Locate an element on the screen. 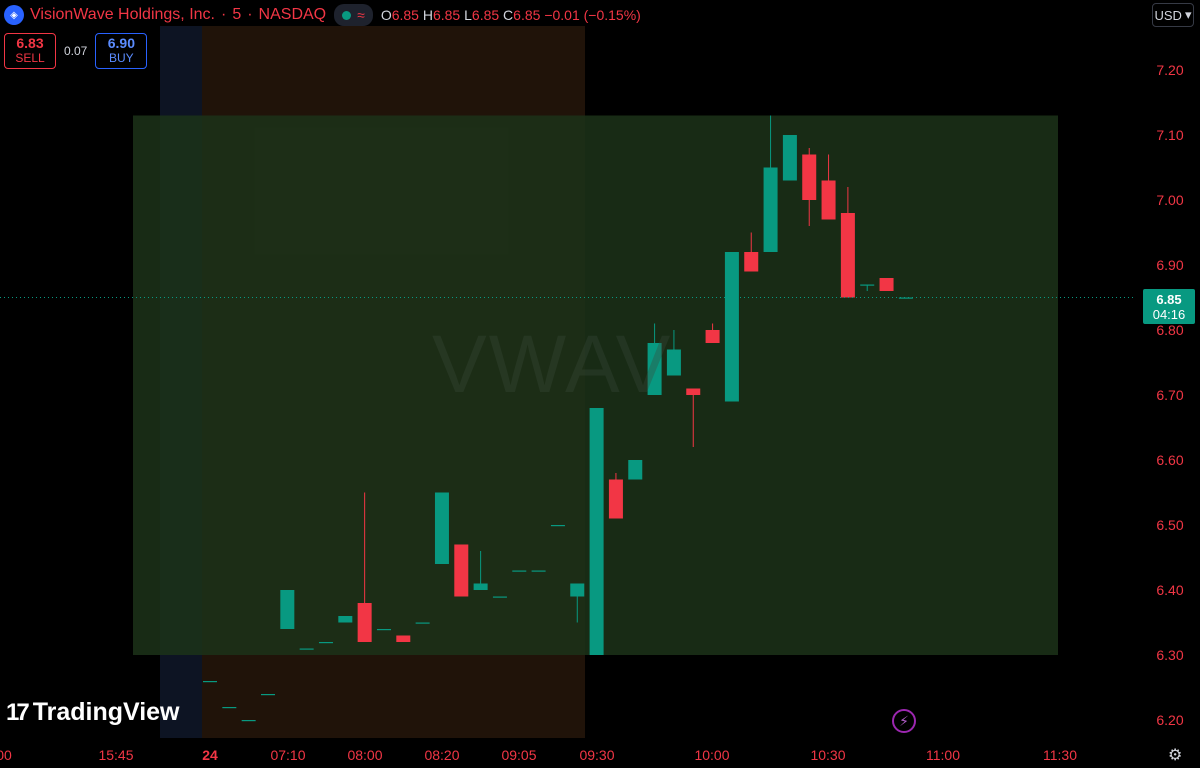 The image size is (1200, 768). ohlc-close: 6.85 is located at coordinates (527, 15).